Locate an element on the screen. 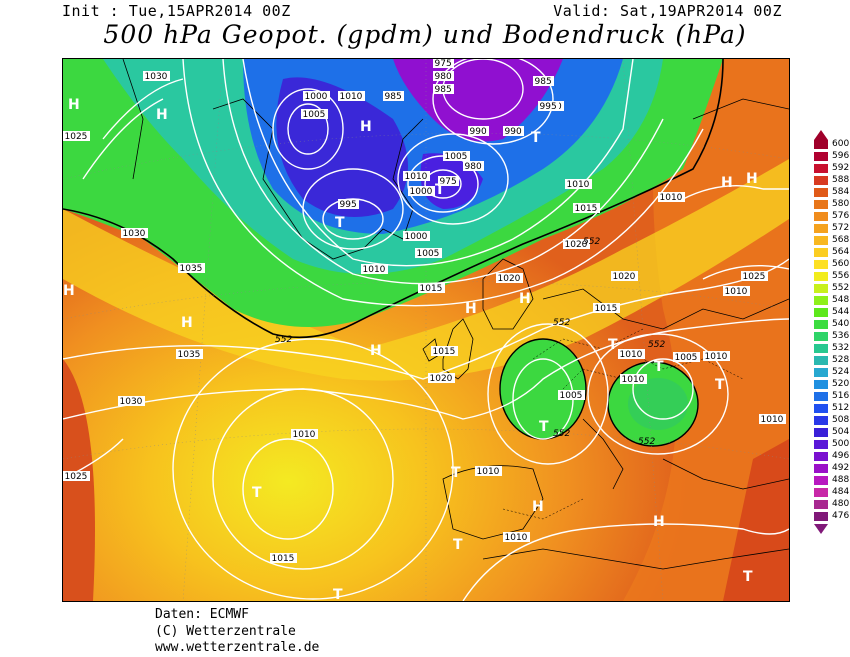 Image resolution: width=850 pixels, height=657 pixels. isobar-label: 1025 is located at coordinates (76, 477).